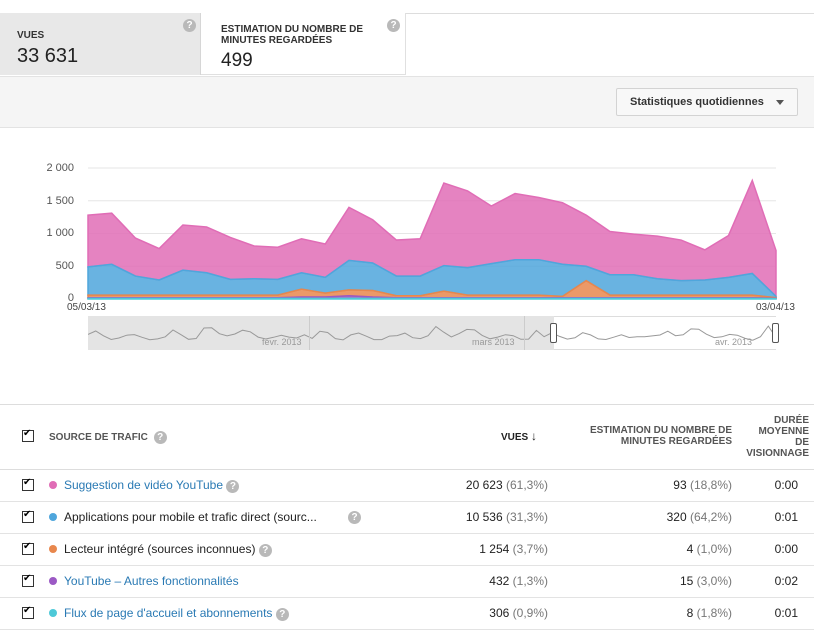 The image size is (814, 633). What do you see at coordinates (144, 485) in the screenshot?
I see `traffic-source-label: Suggestion de vidéo YouTube` at bounding box center [144, 485].